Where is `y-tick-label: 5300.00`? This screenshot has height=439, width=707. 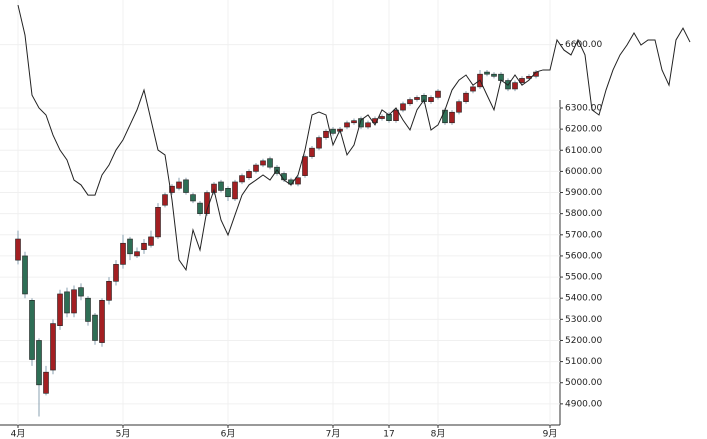
y-tick-label: 5300.00 is located at coordinates (583, 320).